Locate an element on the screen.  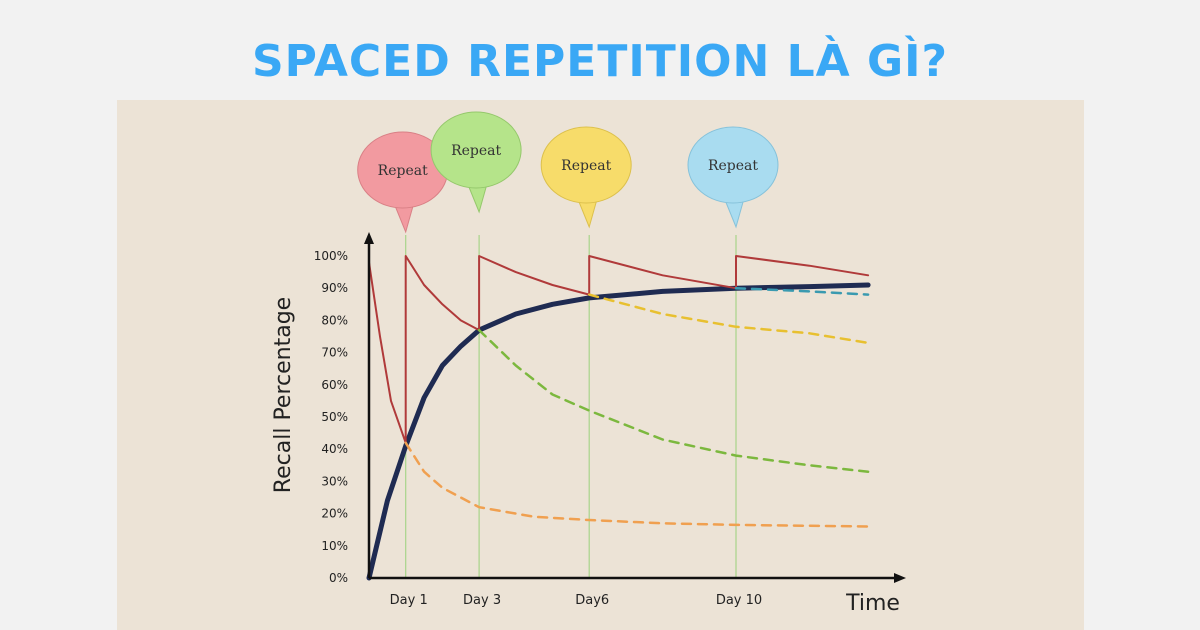
y-axis-arrow-icon is located at coordinates (369, 238).